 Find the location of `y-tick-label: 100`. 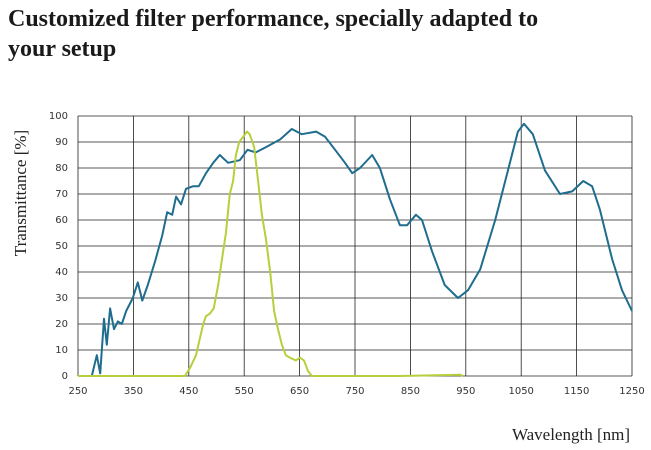

y-tick-label: 100 is located at coordinates (58, 116).